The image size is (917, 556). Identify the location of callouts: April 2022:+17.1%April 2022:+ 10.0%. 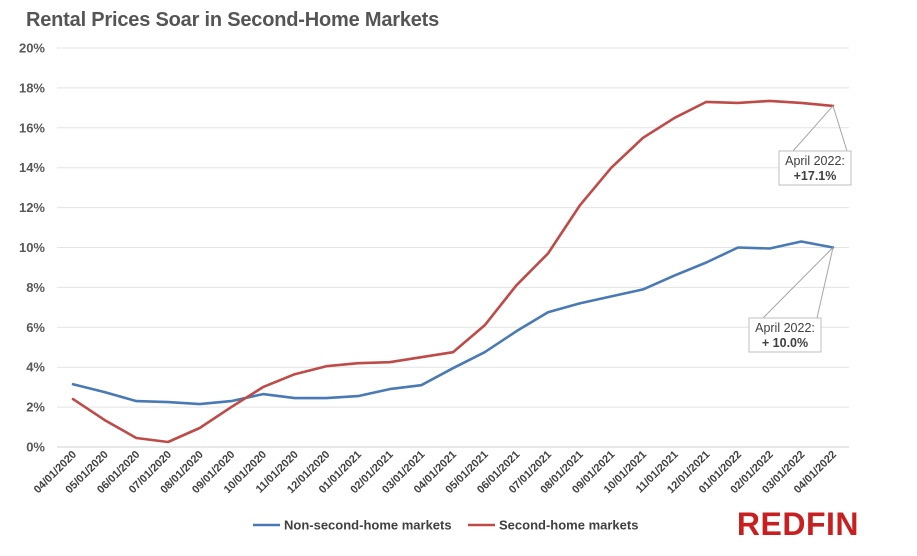
(800, 229).